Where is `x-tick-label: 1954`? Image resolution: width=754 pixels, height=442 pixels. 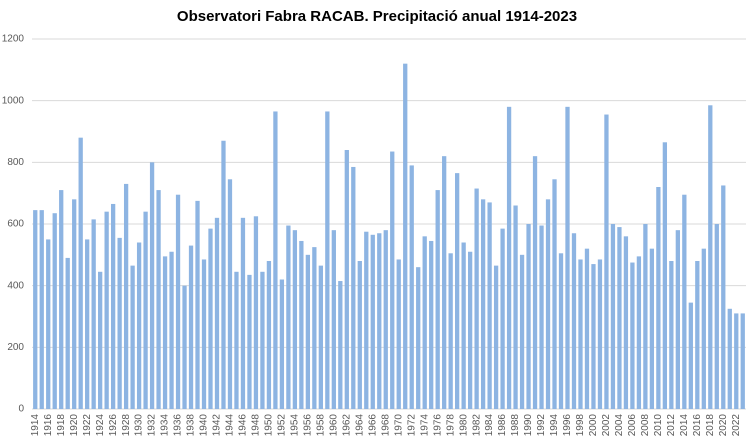 x-tick-label: 1954 is located at coordinates (295, 425).